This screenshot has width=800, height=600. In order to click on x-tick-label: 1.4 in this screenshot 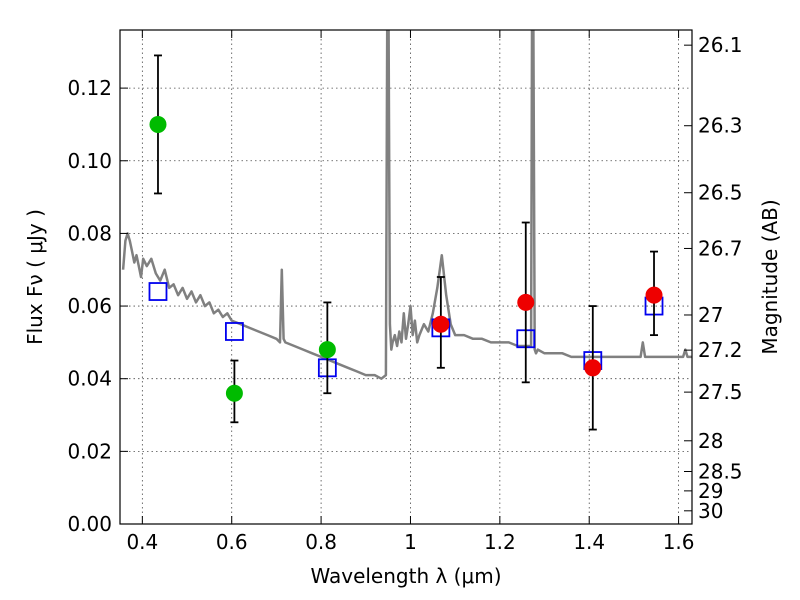, I will do `click(589, 542)`.